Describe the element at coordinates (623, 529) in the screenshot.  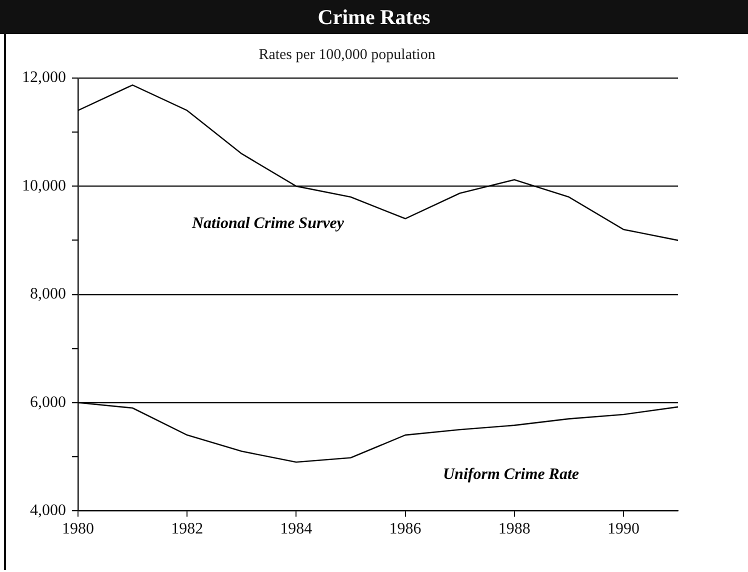
I see `x-tick-label: 1990` at that location.